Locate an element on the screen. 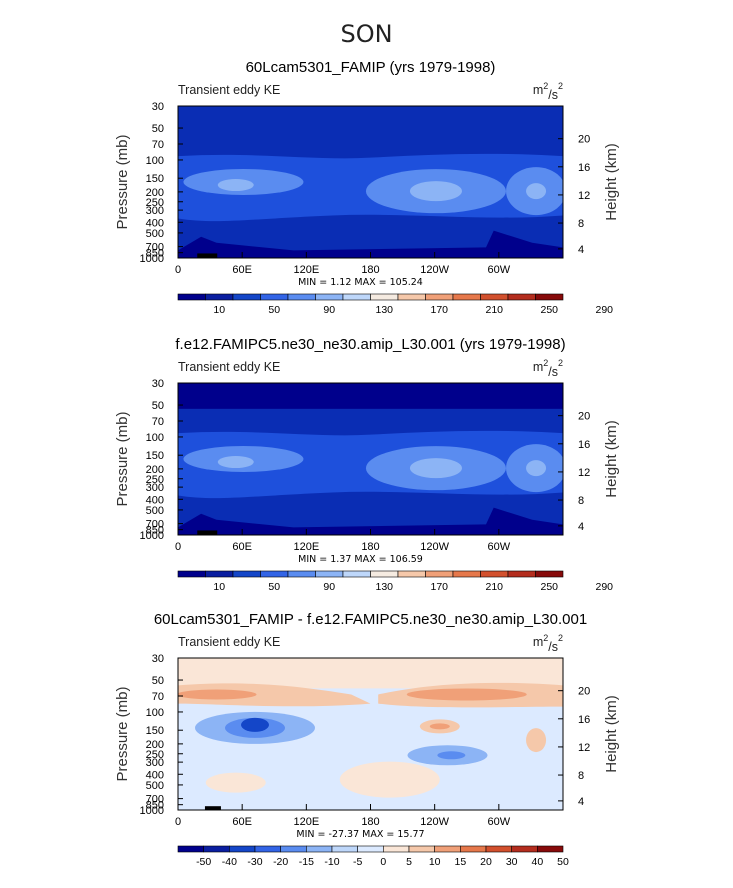  y-right-tick-label: 4 is located at coordinates (581, 802).